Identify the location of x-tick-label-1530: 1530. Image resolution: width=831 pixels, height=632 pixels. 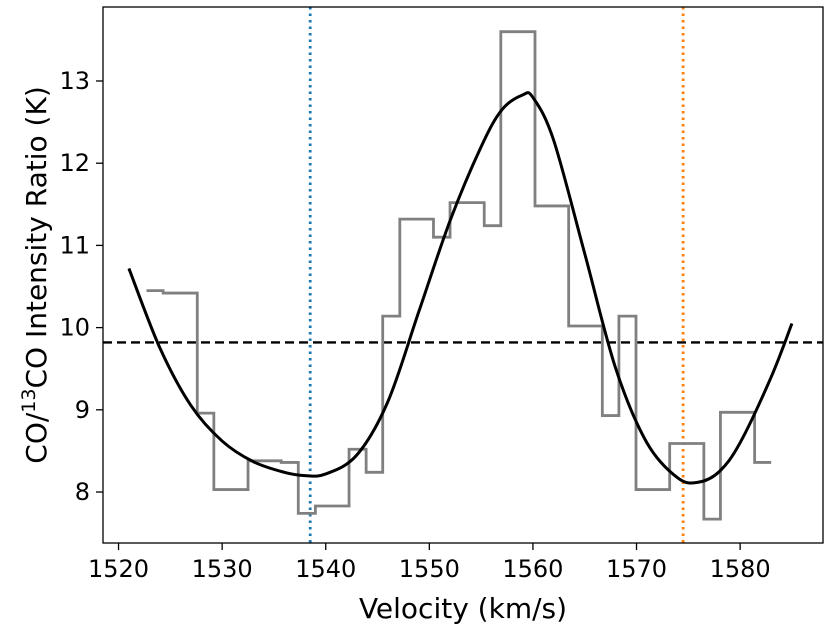
(222, 569).